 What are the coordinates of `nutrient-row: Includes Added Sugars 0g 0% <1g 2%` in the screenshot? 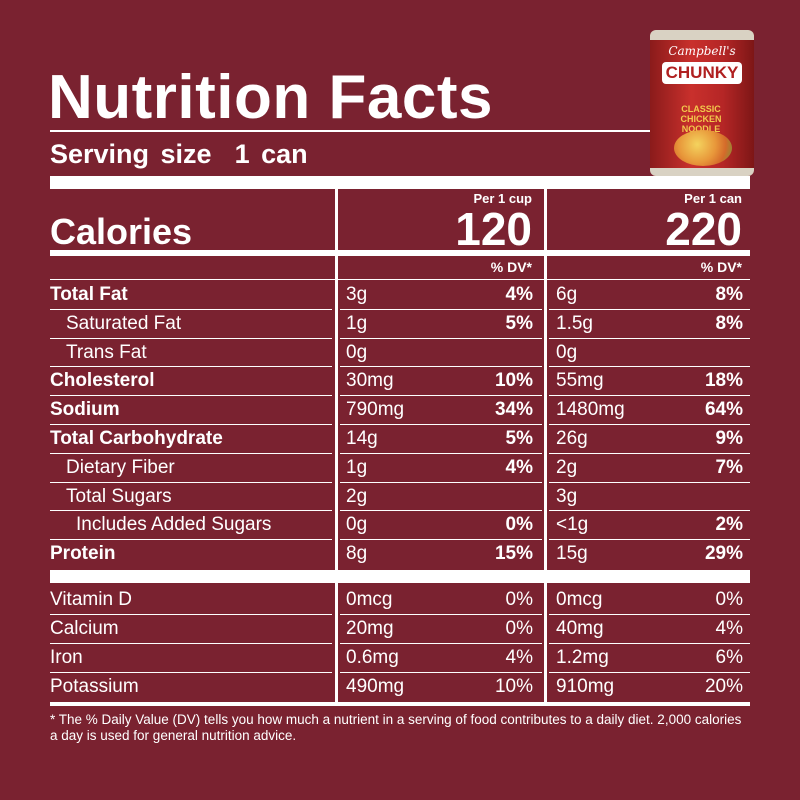 It's located at (400, 526).